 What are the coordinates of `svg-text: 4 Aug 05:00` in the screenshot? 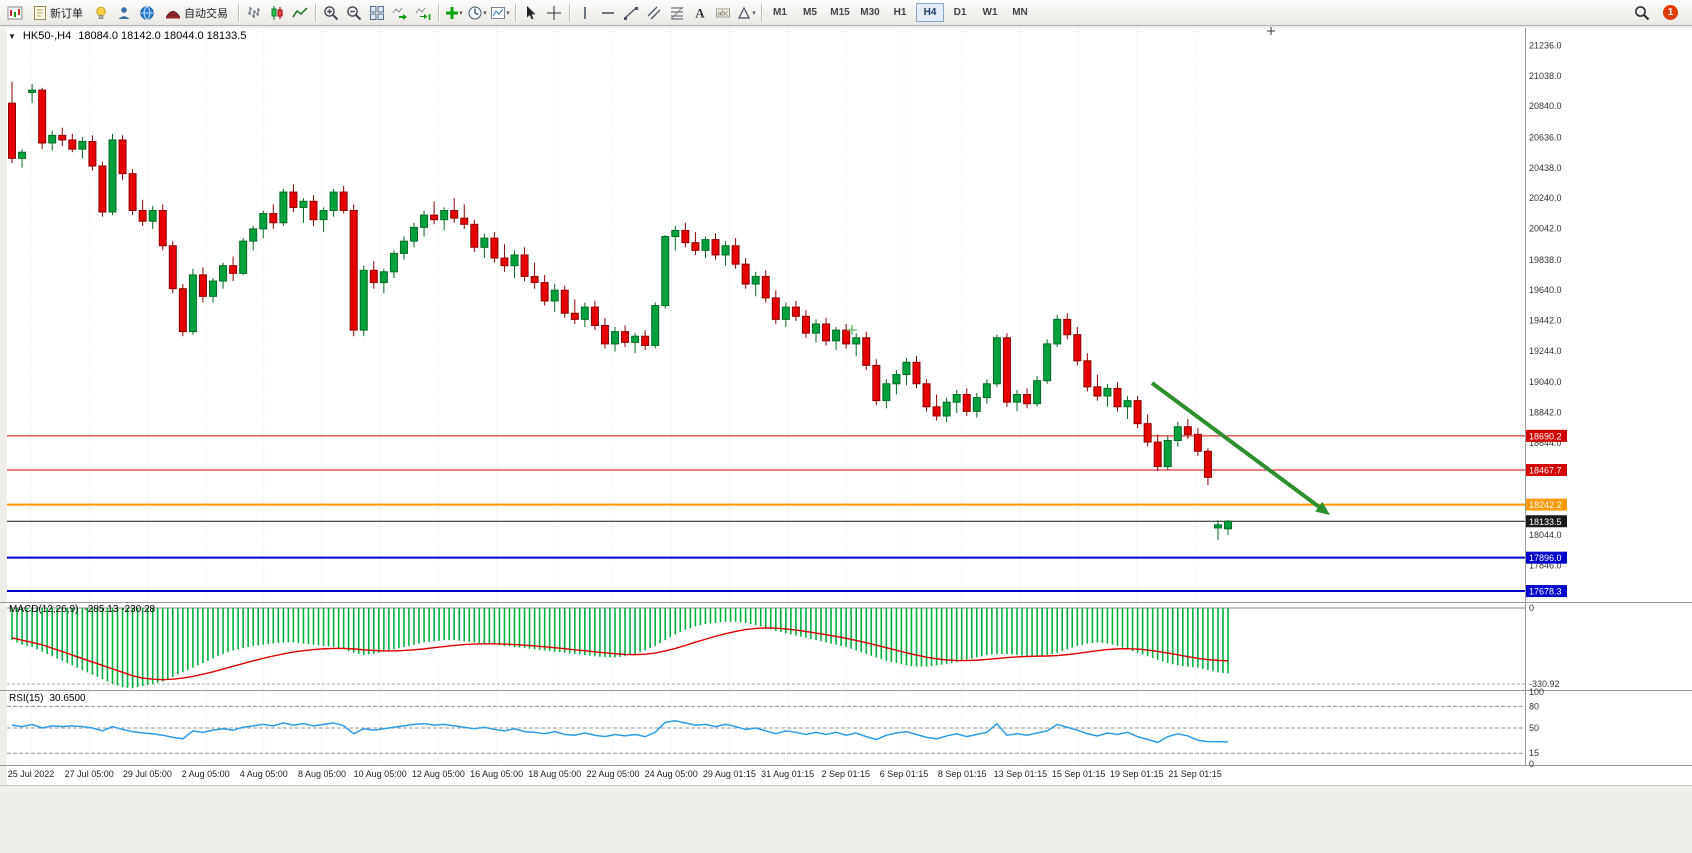 It's located at (264, 774).